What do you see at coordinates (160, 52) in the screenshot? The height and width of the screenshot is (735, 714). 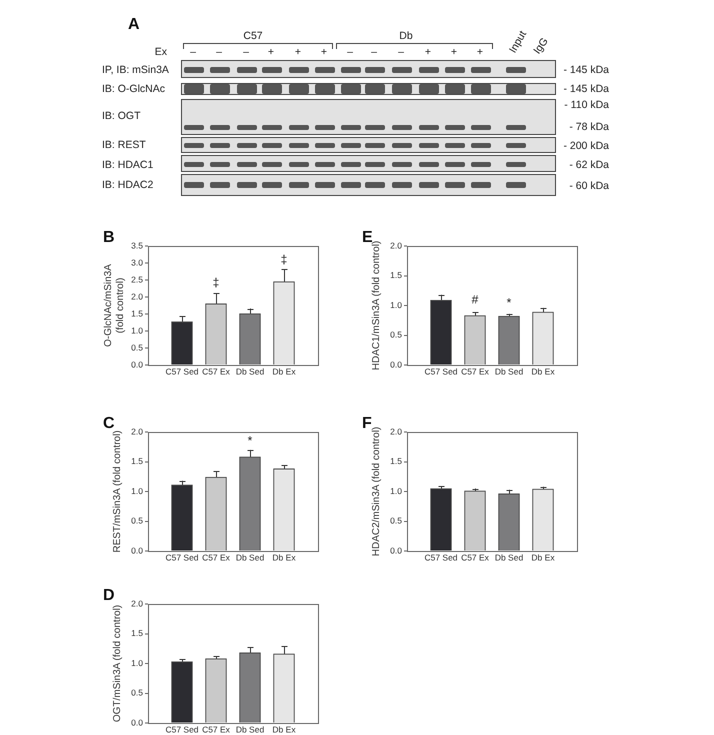 I see `text: Ex` at bounding box center [160, 52].